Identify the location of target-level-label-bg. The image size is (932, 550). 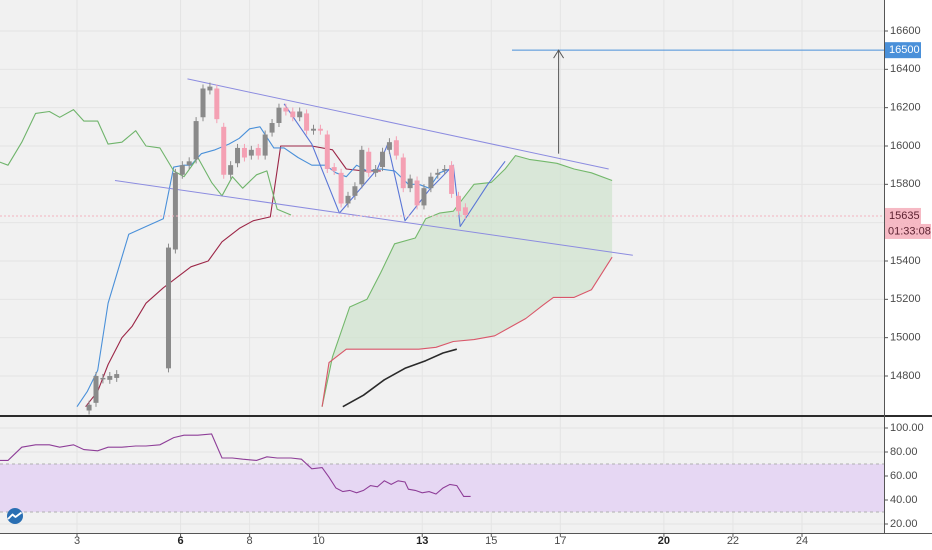
(903, 50).